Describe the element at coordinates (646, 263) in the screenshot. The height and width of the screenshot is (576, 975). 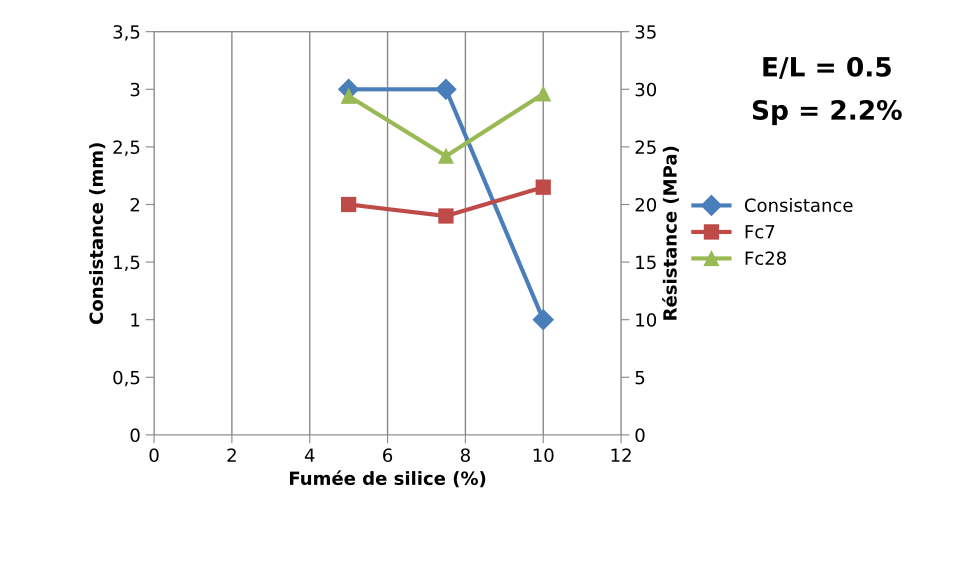
I see `y2-tick-label: 15` at that location.